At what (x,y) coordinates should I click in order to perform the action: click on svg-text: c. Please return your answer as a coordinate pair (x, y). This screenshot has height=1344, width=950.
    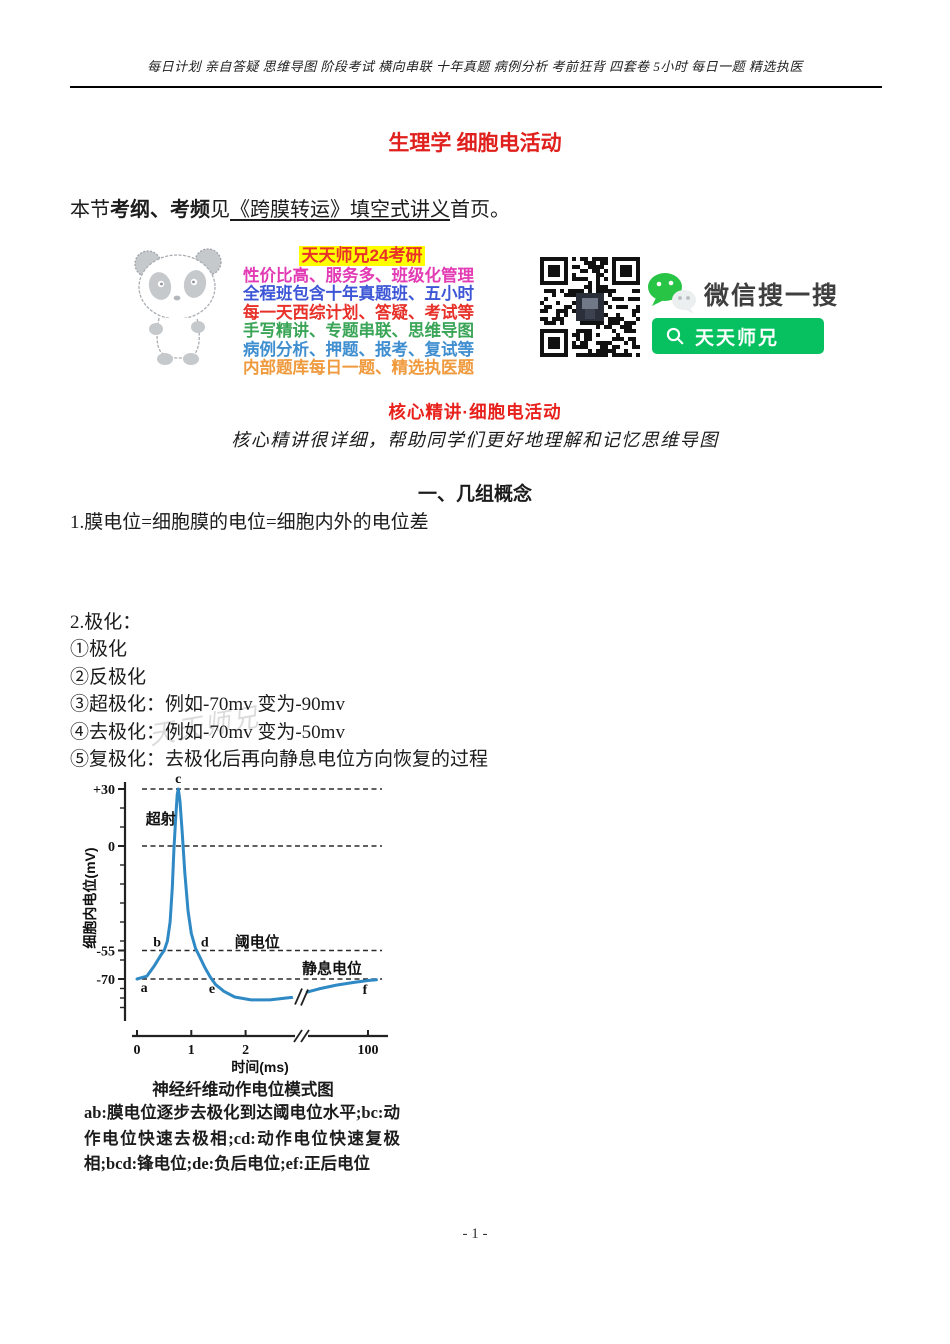
    Looking at the image, I should click on (178, 781).